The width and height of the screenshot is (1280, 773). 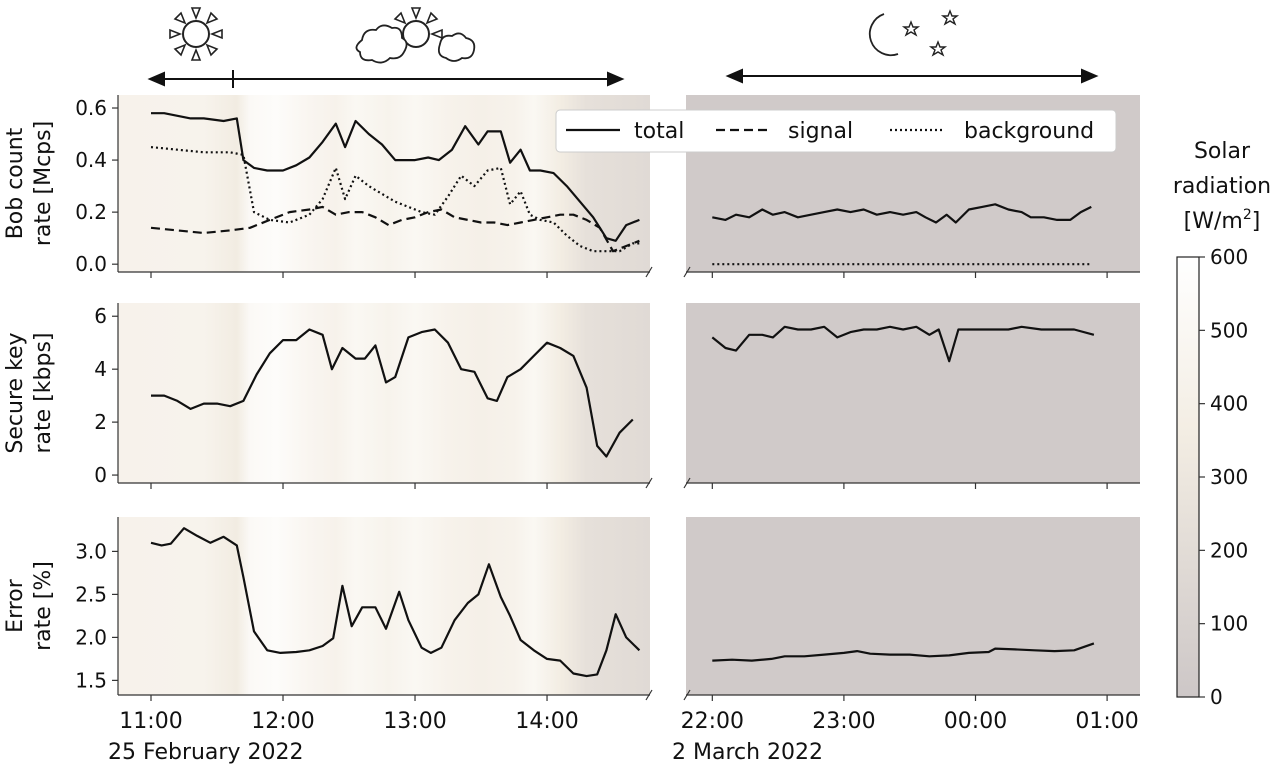 What do you see at coordinates (914, 33) in the screenshot?
I see `moon-and-stars-icon` at bounding box center [914, 33].